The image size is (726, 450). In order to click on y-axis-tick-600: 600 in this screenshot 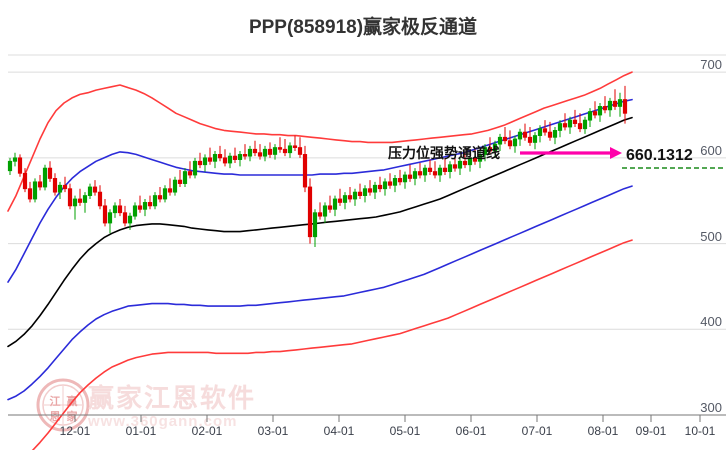, I will do `click(711, 150)`.